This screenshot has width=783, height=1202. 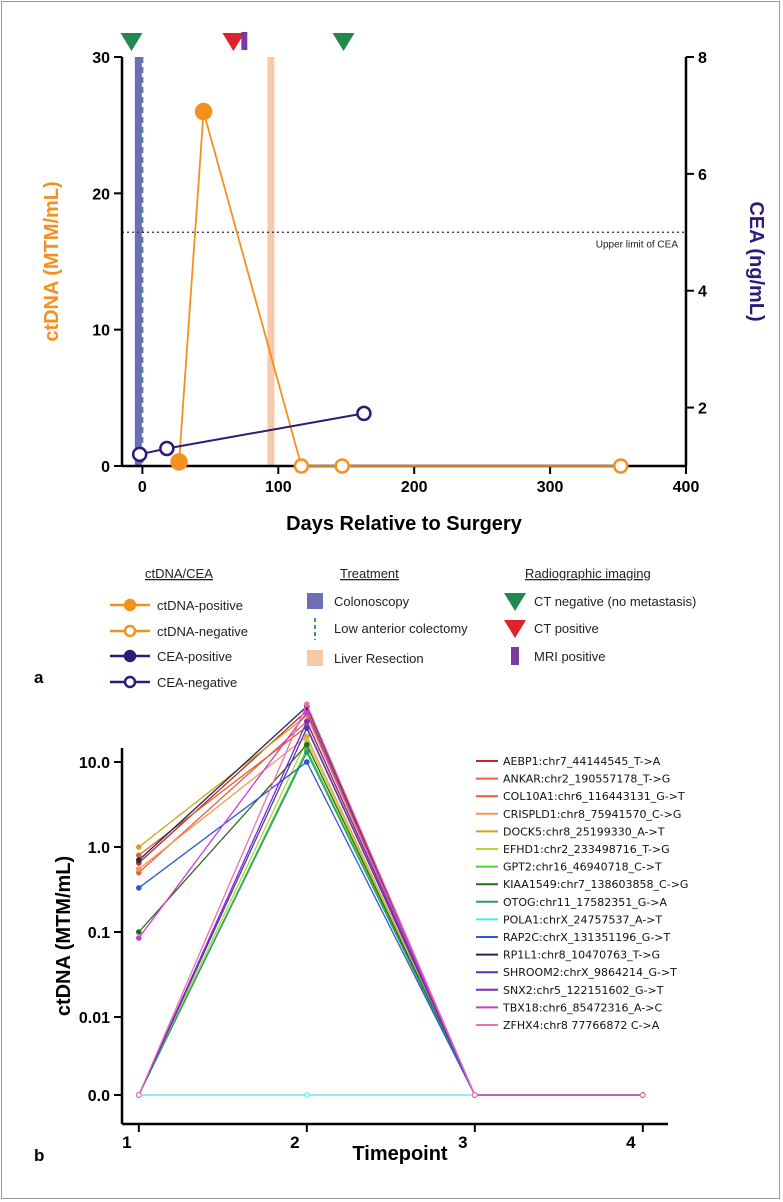 What do you see at coordinates (583, 990) in the screenshot?
I see `legend-entry: SNX2:chr5_122151602_G->T` at bounding box center [583, 990].